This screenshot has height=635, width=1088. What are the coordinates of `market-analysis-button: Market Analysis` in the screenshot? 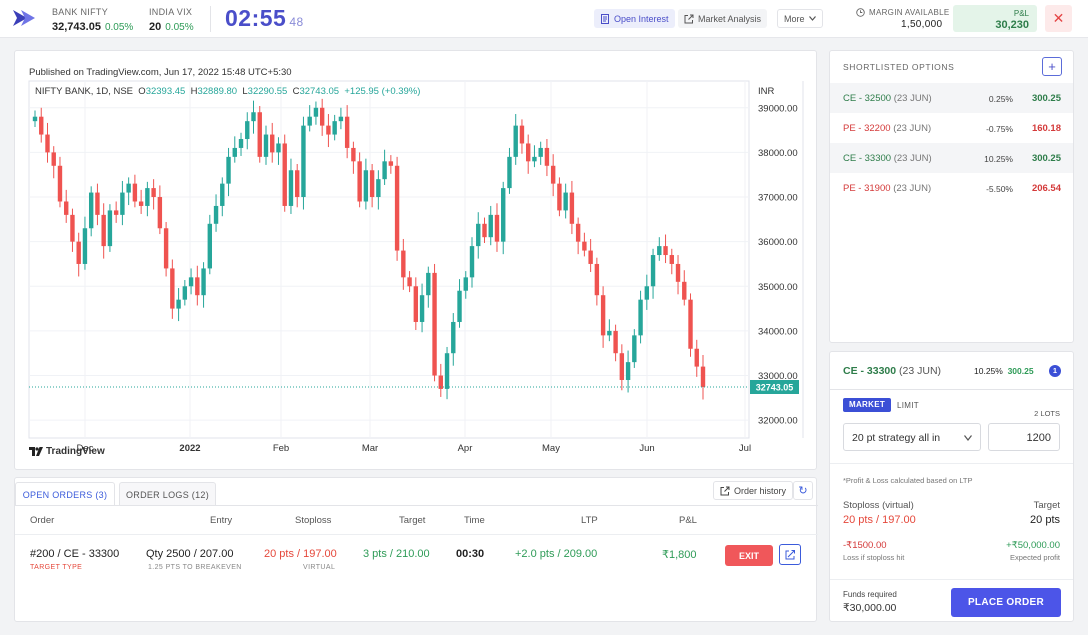 It's located at (723, 18).